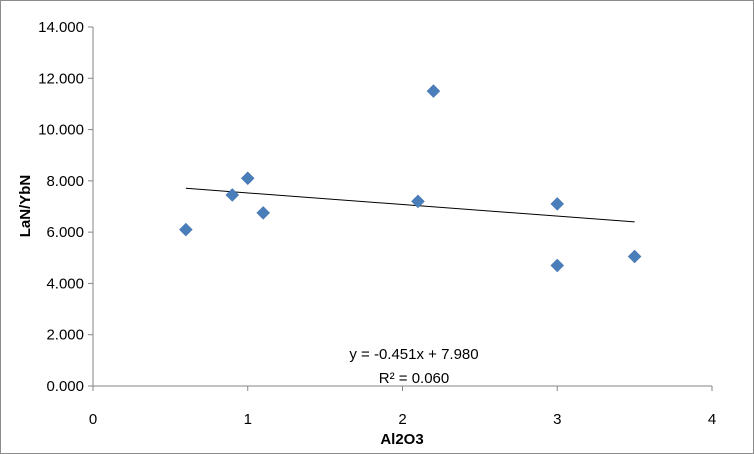  What do you see at coordinates (414, 378) in the screenshot?
I see `trendline-r-squared: R² = 0.060` at bounding box center [414, 378].